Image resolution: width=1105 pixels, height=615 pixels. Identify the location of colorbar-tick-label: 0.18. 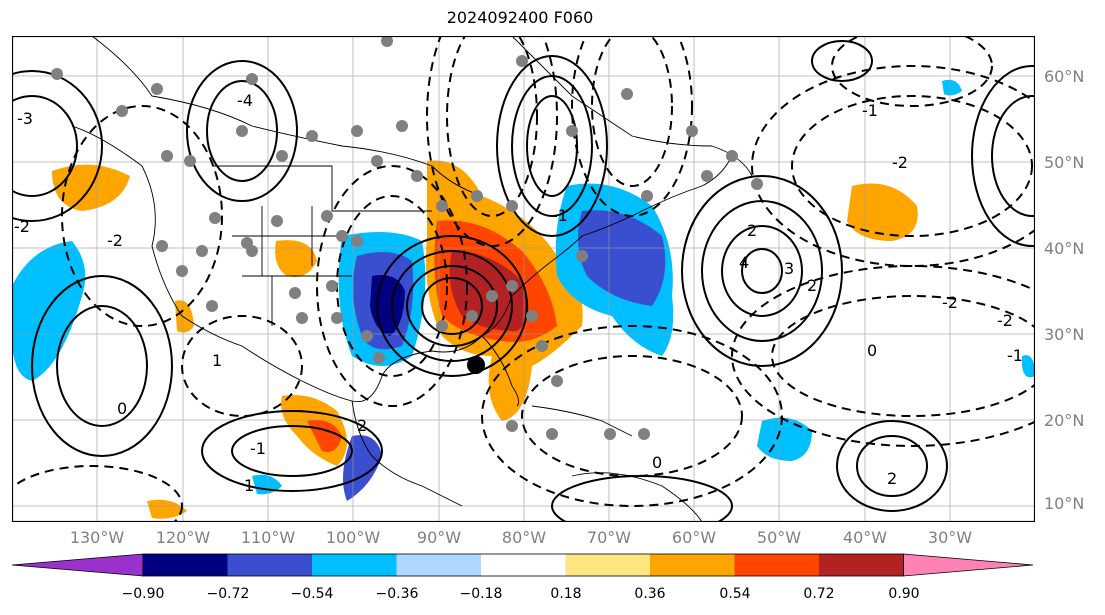
(566, 594).